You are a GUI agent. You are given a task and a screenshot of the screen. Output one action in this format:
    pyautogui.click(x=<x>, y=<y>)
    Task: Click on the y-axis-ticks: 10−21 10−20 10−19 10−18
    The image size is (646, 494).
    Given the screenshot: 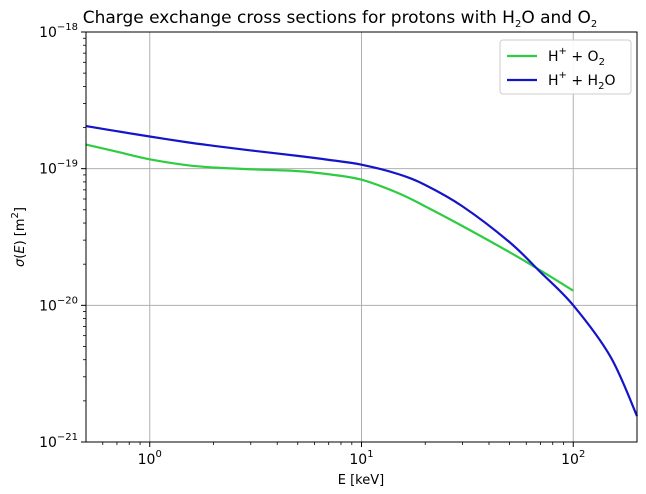 What is the action you would take?
    pyautogui.click(x=62, y=236)
    